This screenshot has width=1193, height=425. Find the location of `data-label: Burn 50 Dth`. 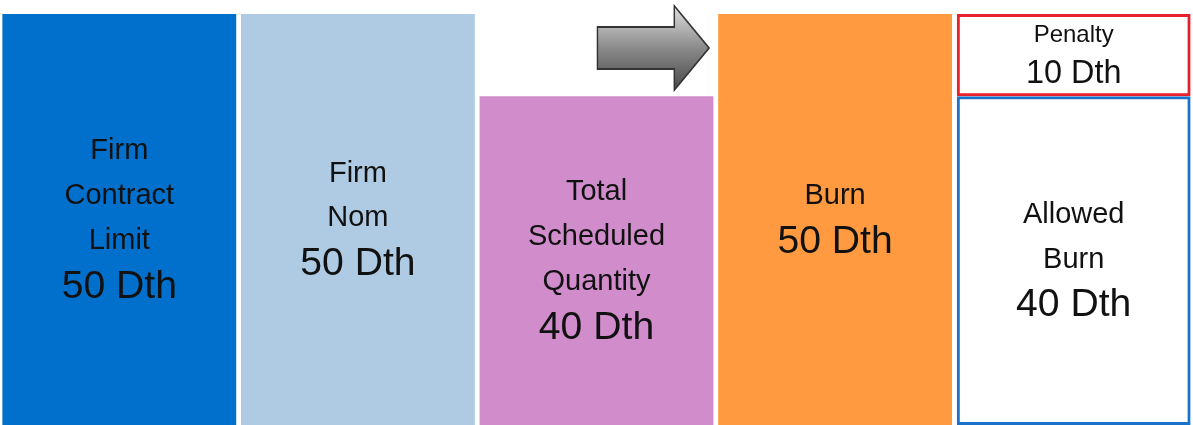

data-label: Burn 50 Dth is located at coordinates (835, 219).